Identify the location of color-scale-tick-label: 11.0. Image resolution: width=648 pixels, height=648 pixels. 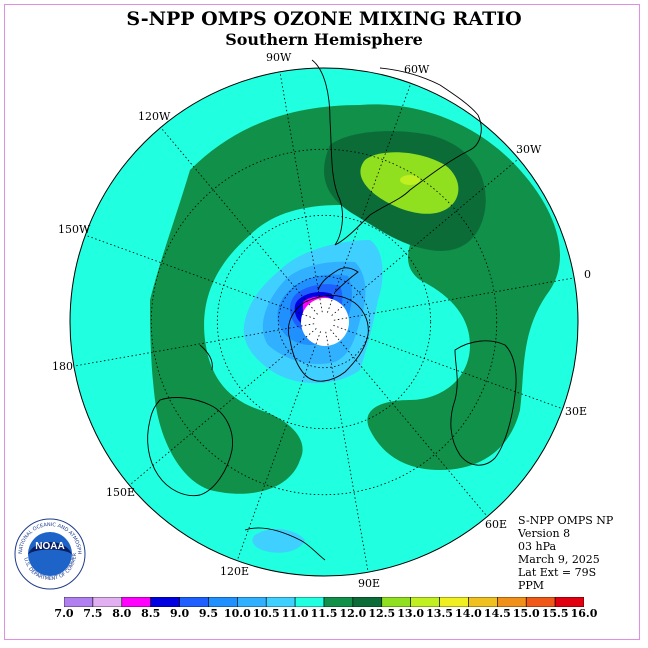
(295, 613).